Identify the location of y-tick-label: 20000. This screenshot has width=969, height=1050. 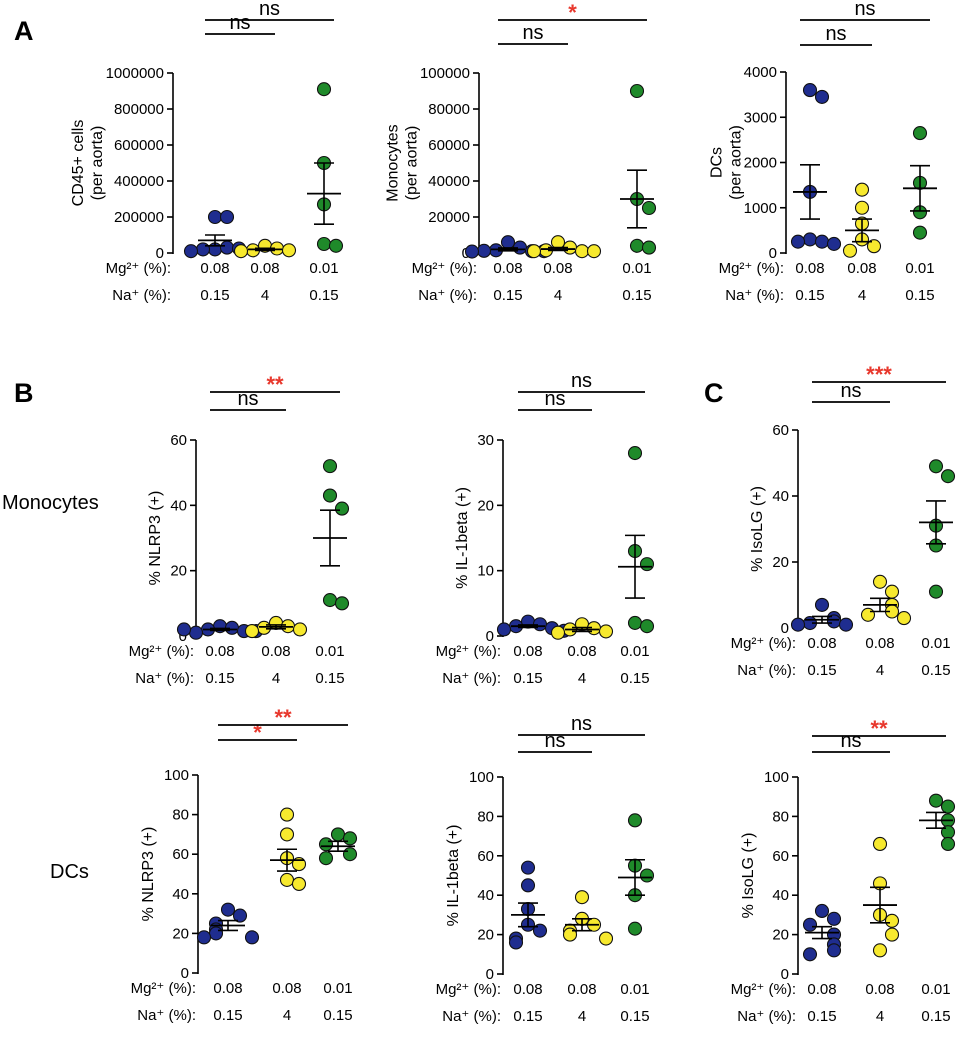
(449, 217).